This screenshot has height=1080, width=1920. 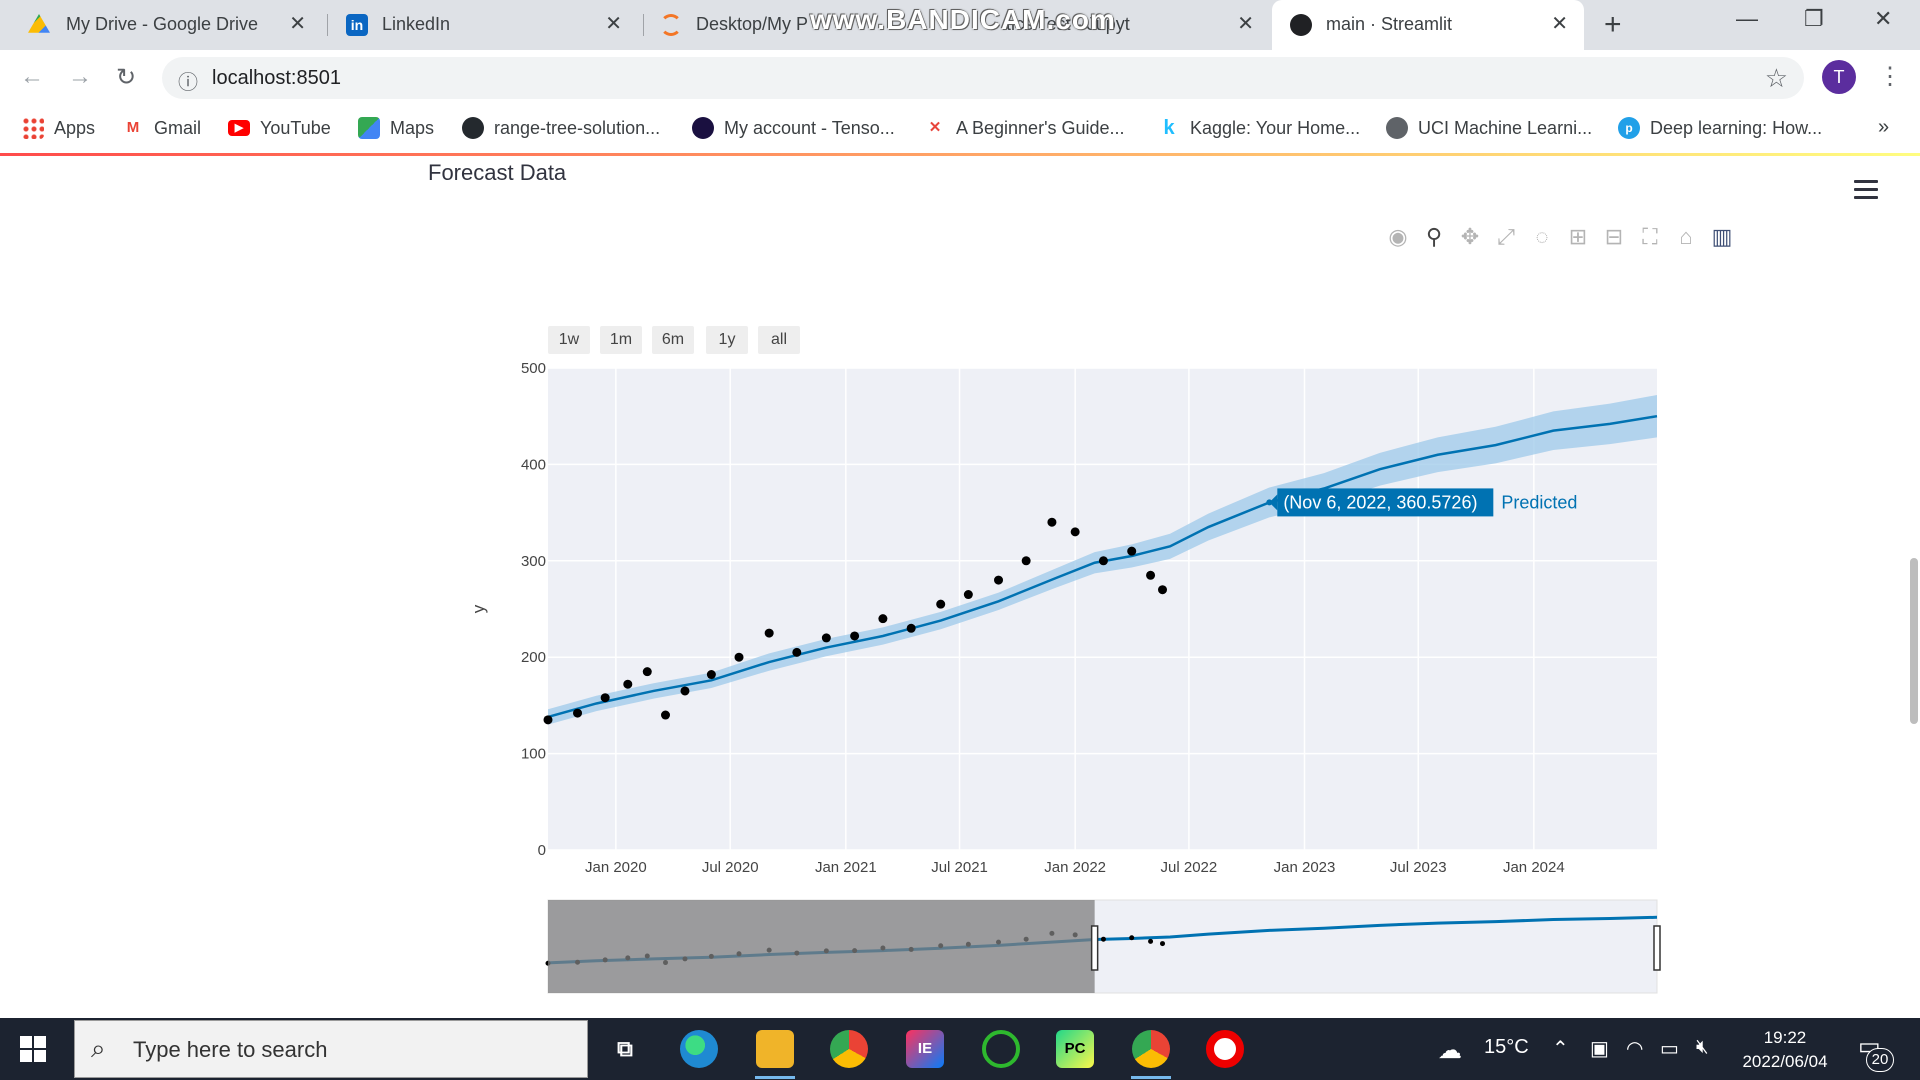 What do you see at coordinates (925, 1049) in the screenshot?
I see `intellij-icon: IE` at bounding box center [925, 1049].